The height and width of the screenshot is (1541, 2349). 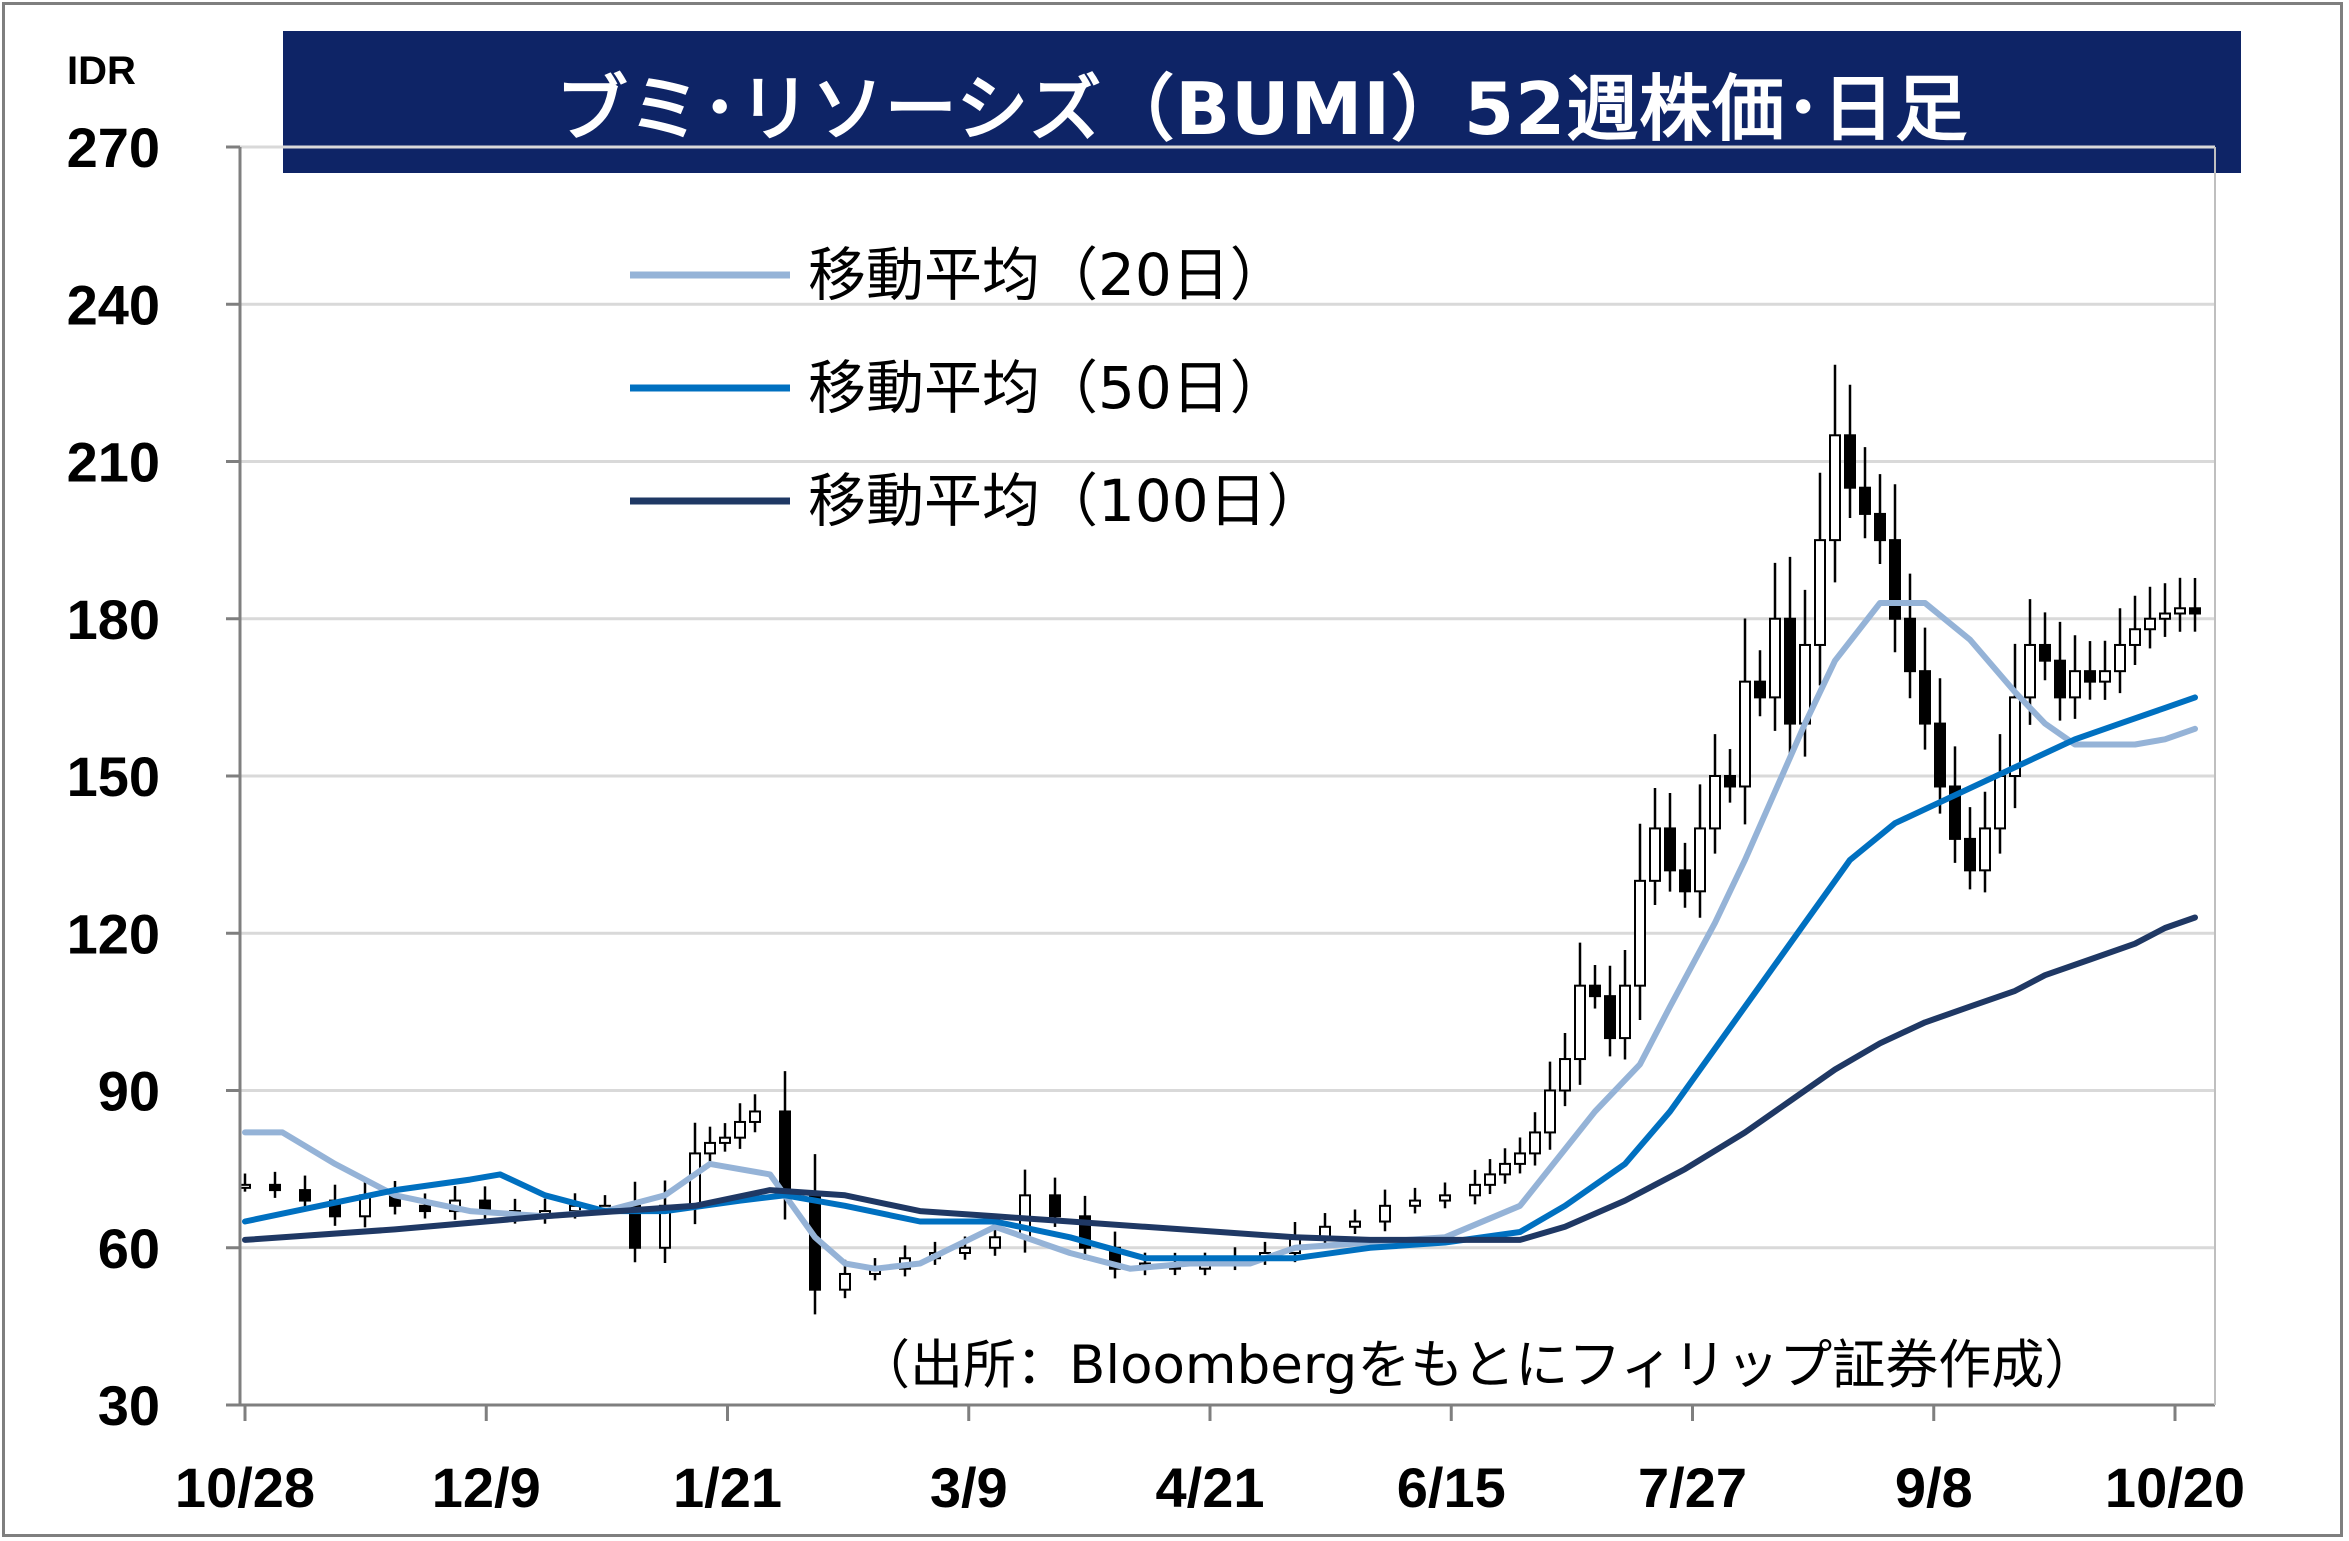 I want to click on x-tick-label: 3/9, so click(x=969, y=1487).